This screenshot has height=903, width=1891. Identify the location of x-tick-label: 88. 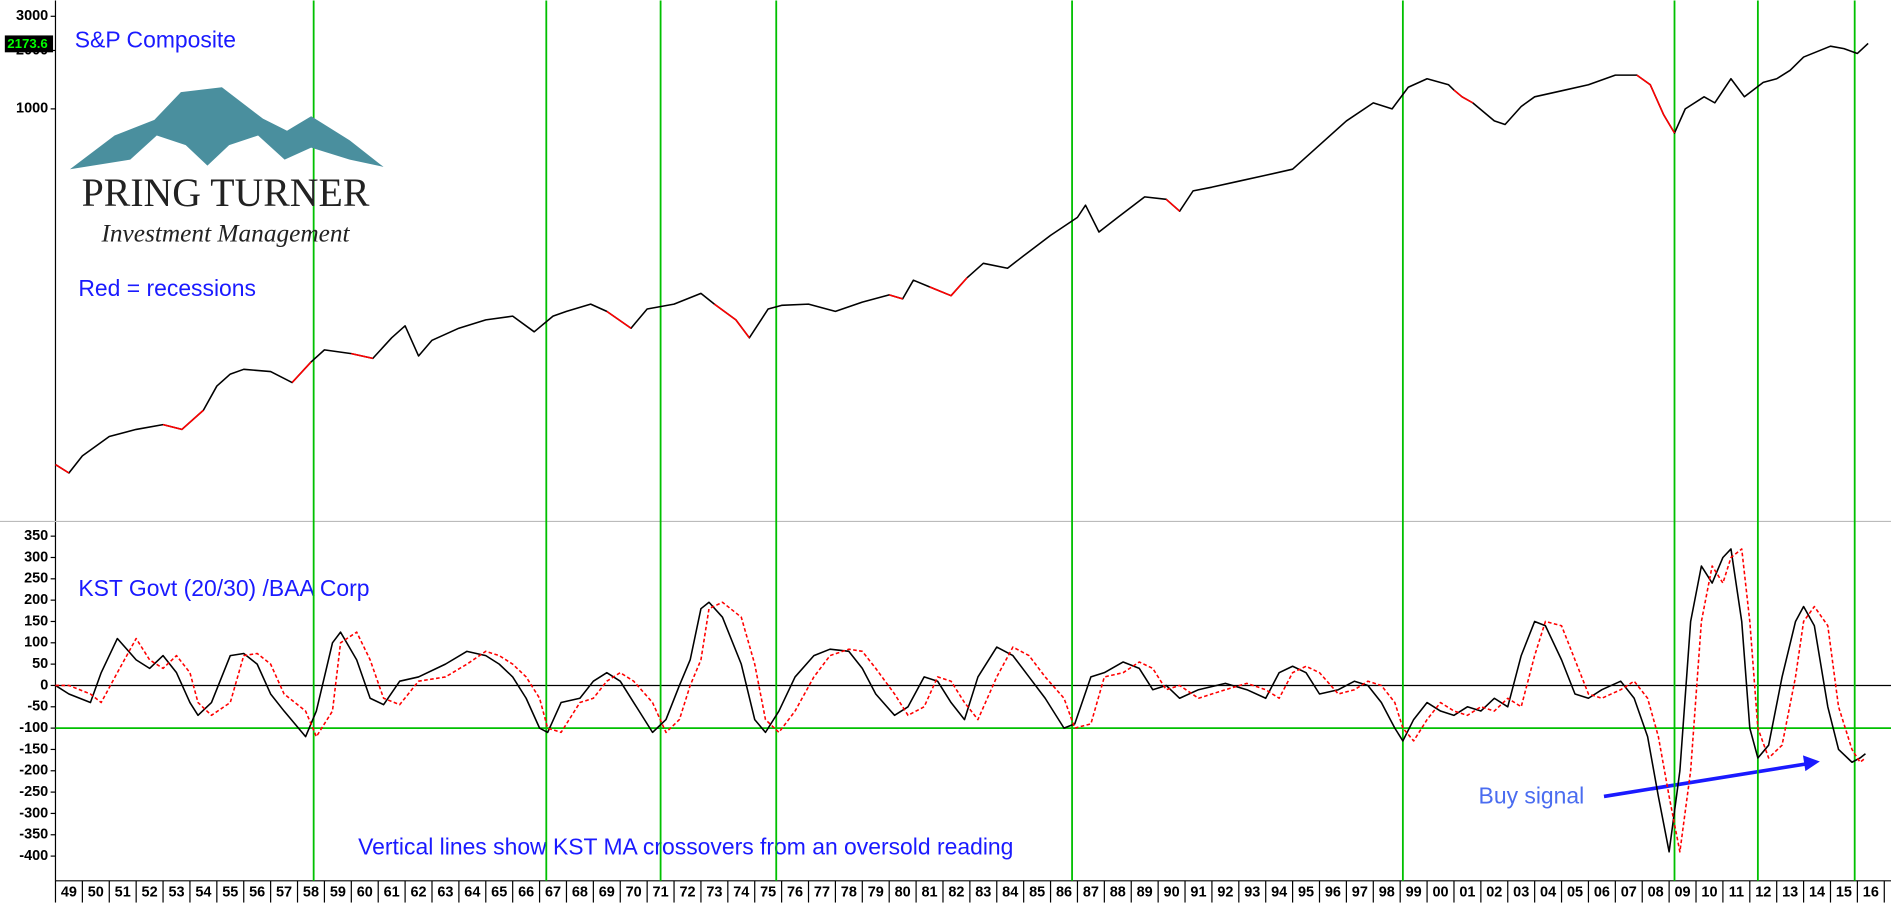
(1118, 893).